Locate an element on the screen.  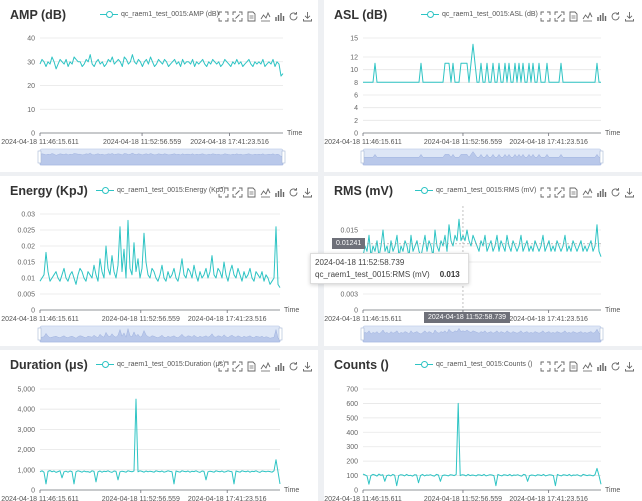
chart-legend: qc_raem1_test_0015:AMP (dB) is located at coordinates (159, 14).